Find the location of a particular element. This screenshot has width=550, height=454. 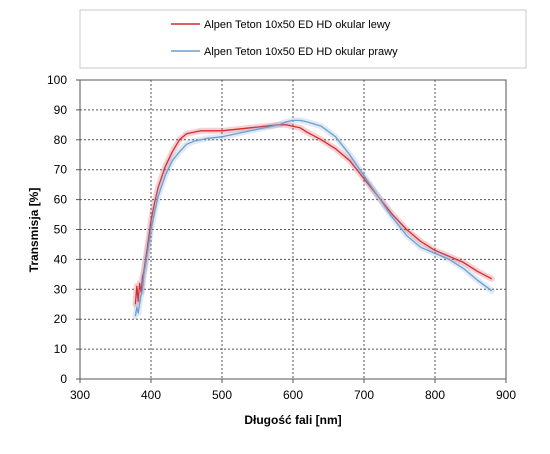

y-tick-label: 0 is located at coordinates (63, 379).